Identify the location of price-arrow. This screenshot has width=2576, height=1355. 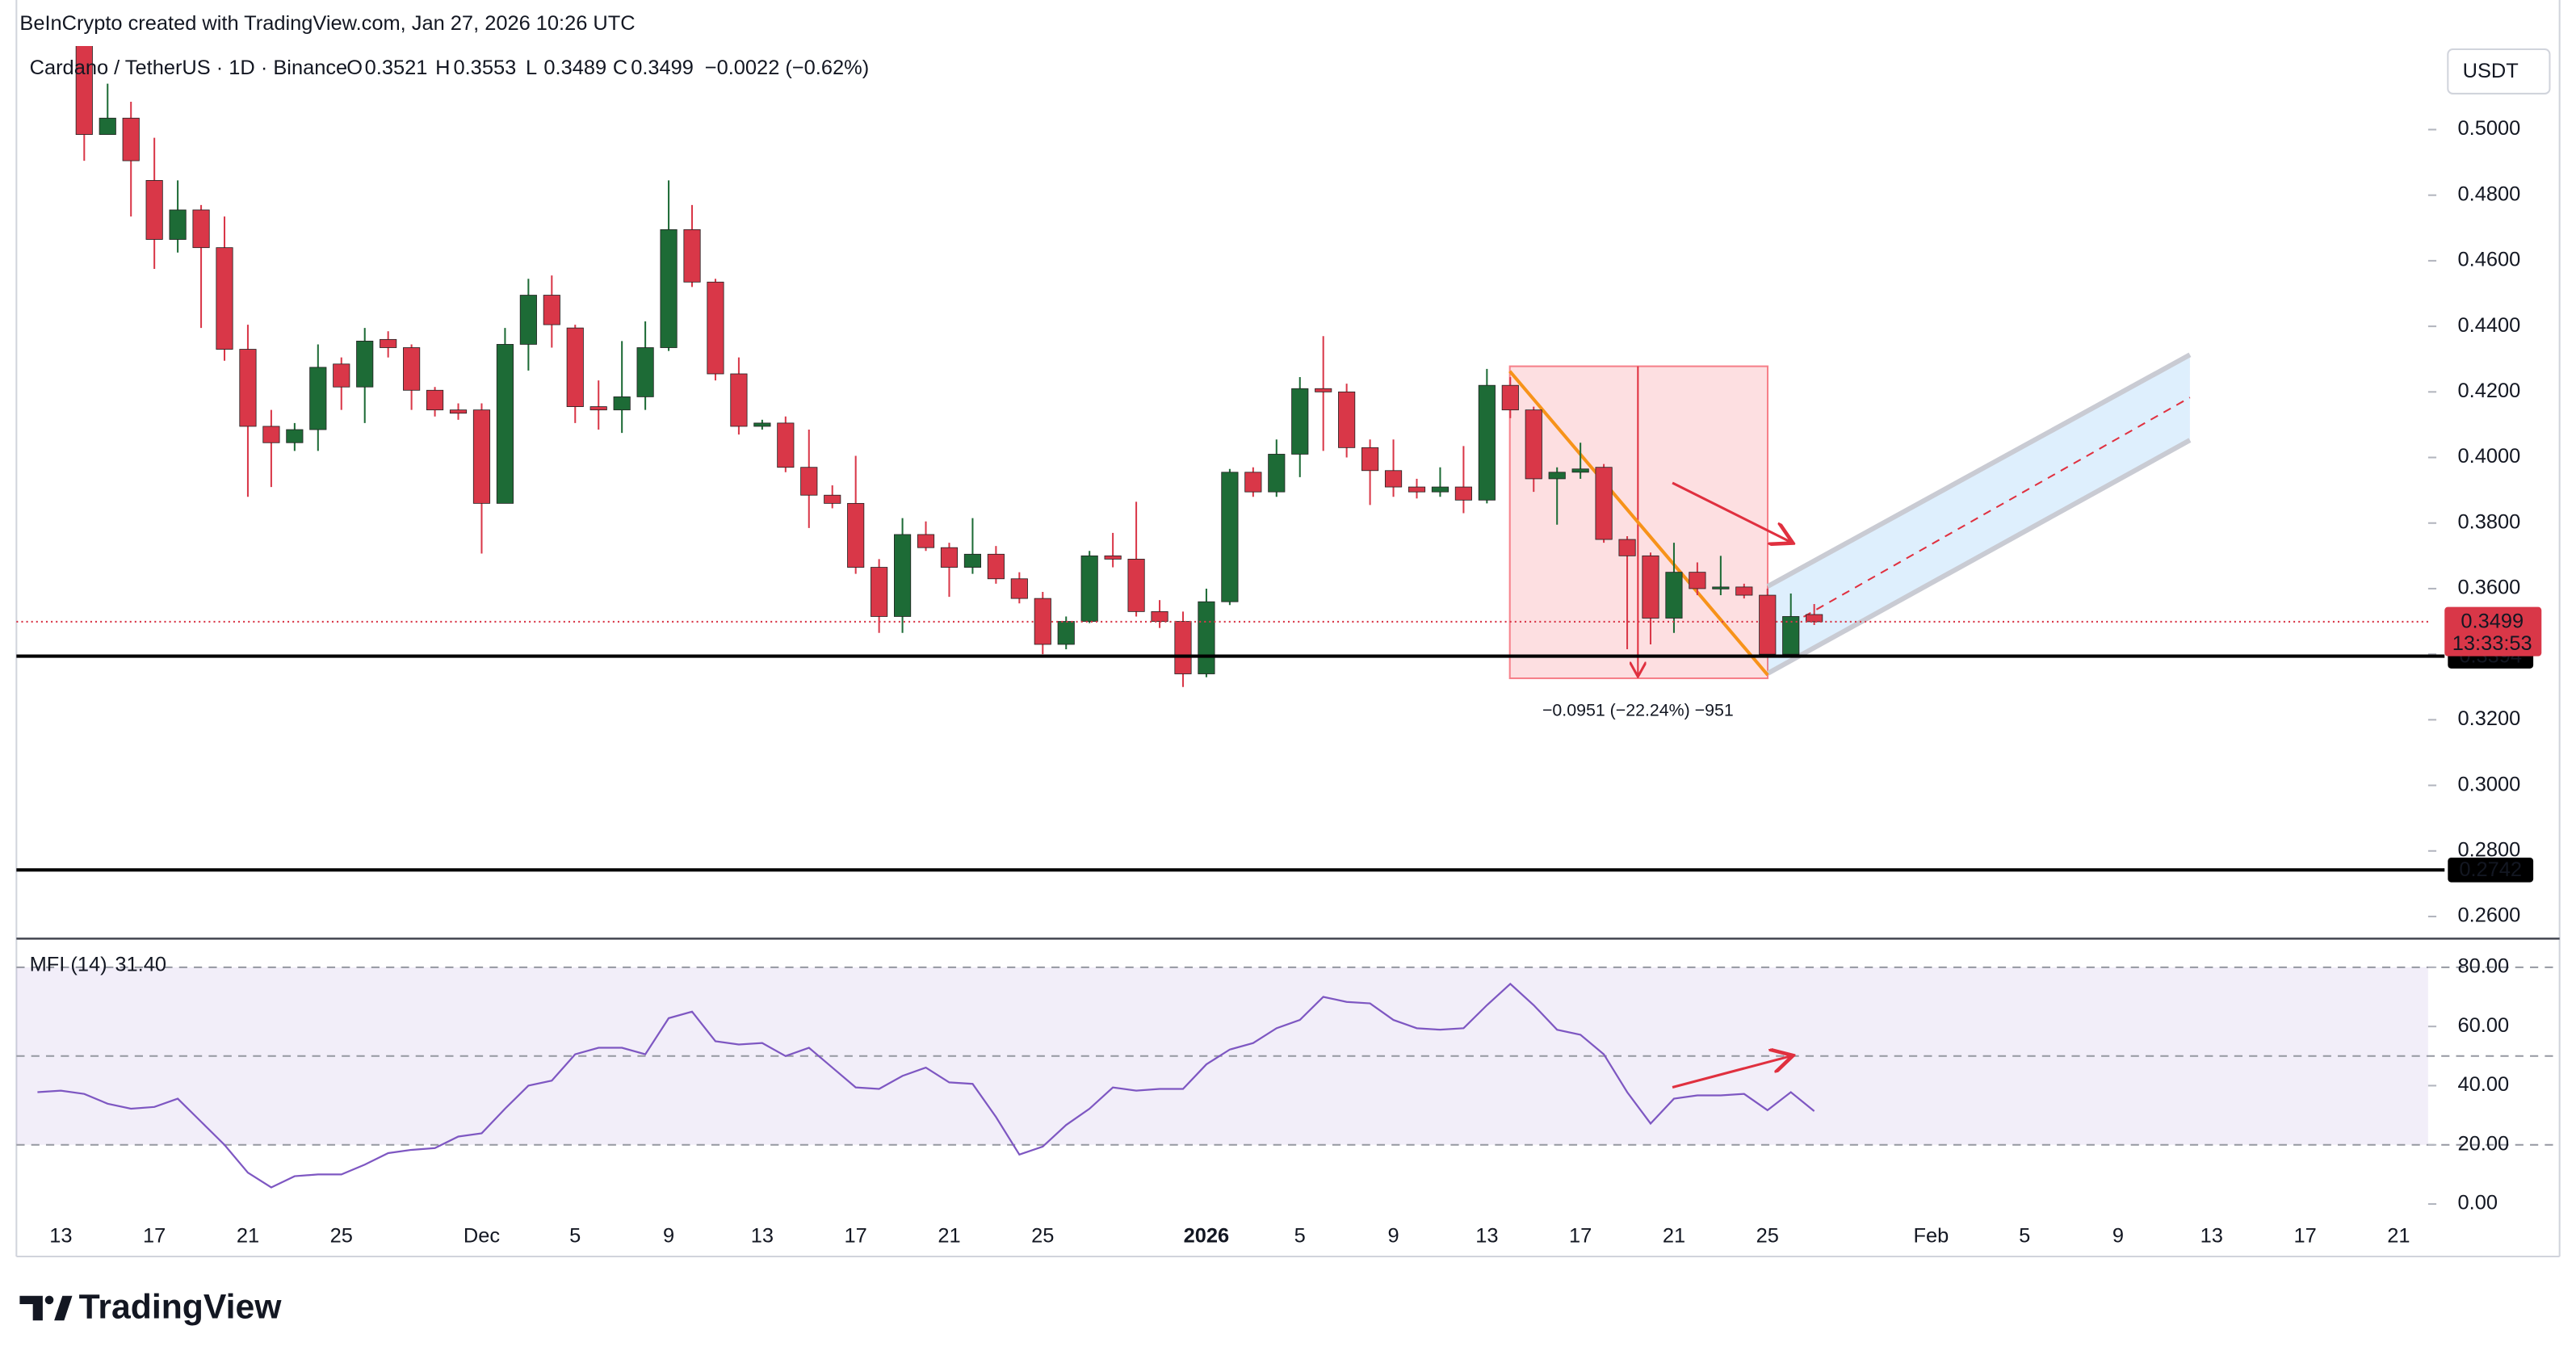
(1731, 512).